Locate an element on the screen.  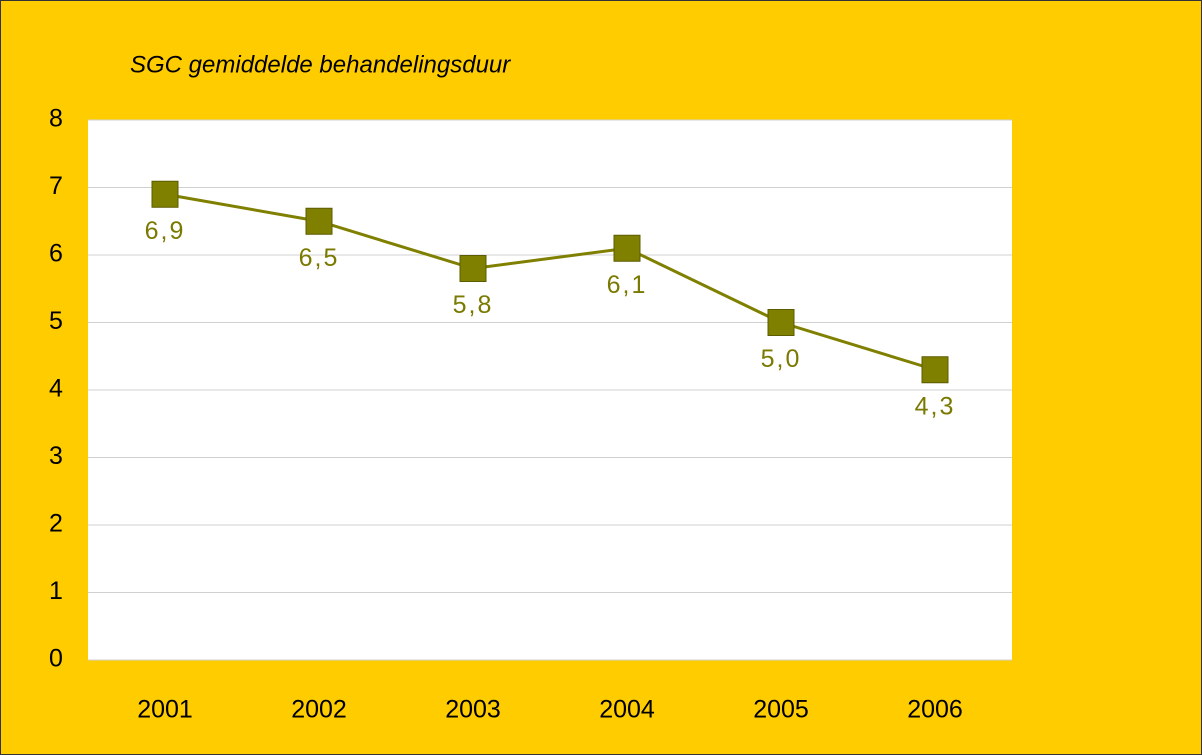
x-tick-label: 2005 is located at coordinates (781, 710).